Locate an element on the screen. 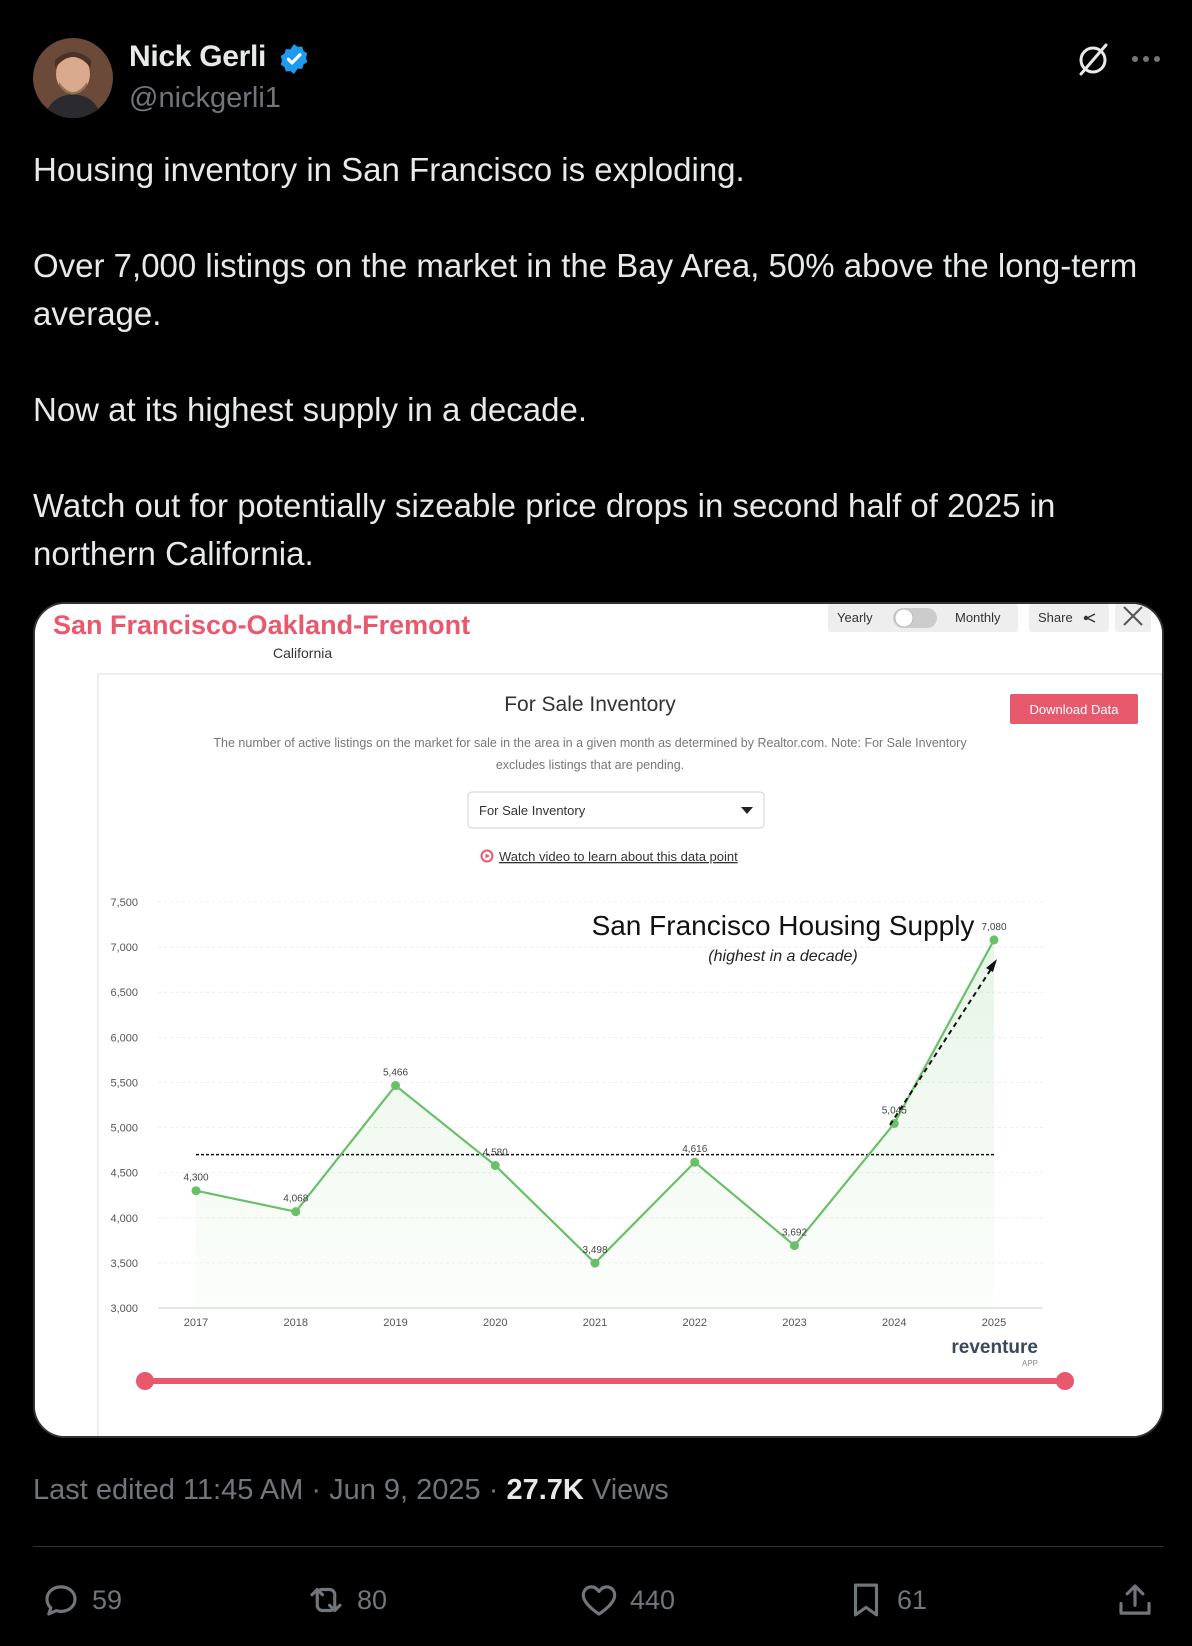  close-icon is located at coordinates (1133, 618).